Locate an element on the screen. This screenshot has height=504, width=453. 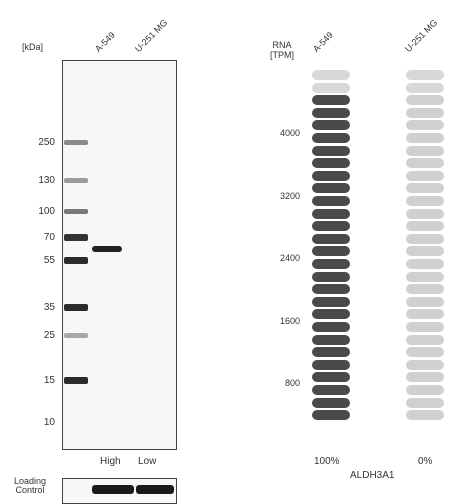
marker-label-100: 100 is located at coordinates (46, 211).